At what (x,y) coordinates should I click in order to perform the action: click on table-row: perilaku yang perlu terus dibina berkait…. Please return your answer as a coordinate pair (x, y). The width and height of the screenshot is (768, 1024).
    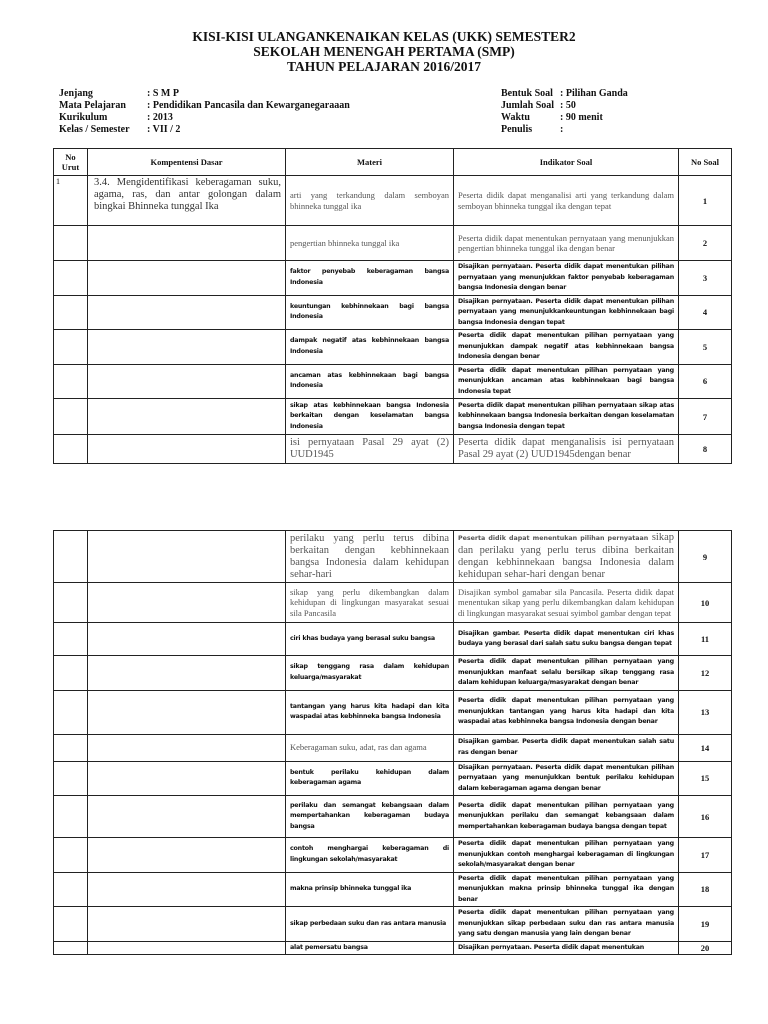
    Looking at the image, I should click on (392, 556).